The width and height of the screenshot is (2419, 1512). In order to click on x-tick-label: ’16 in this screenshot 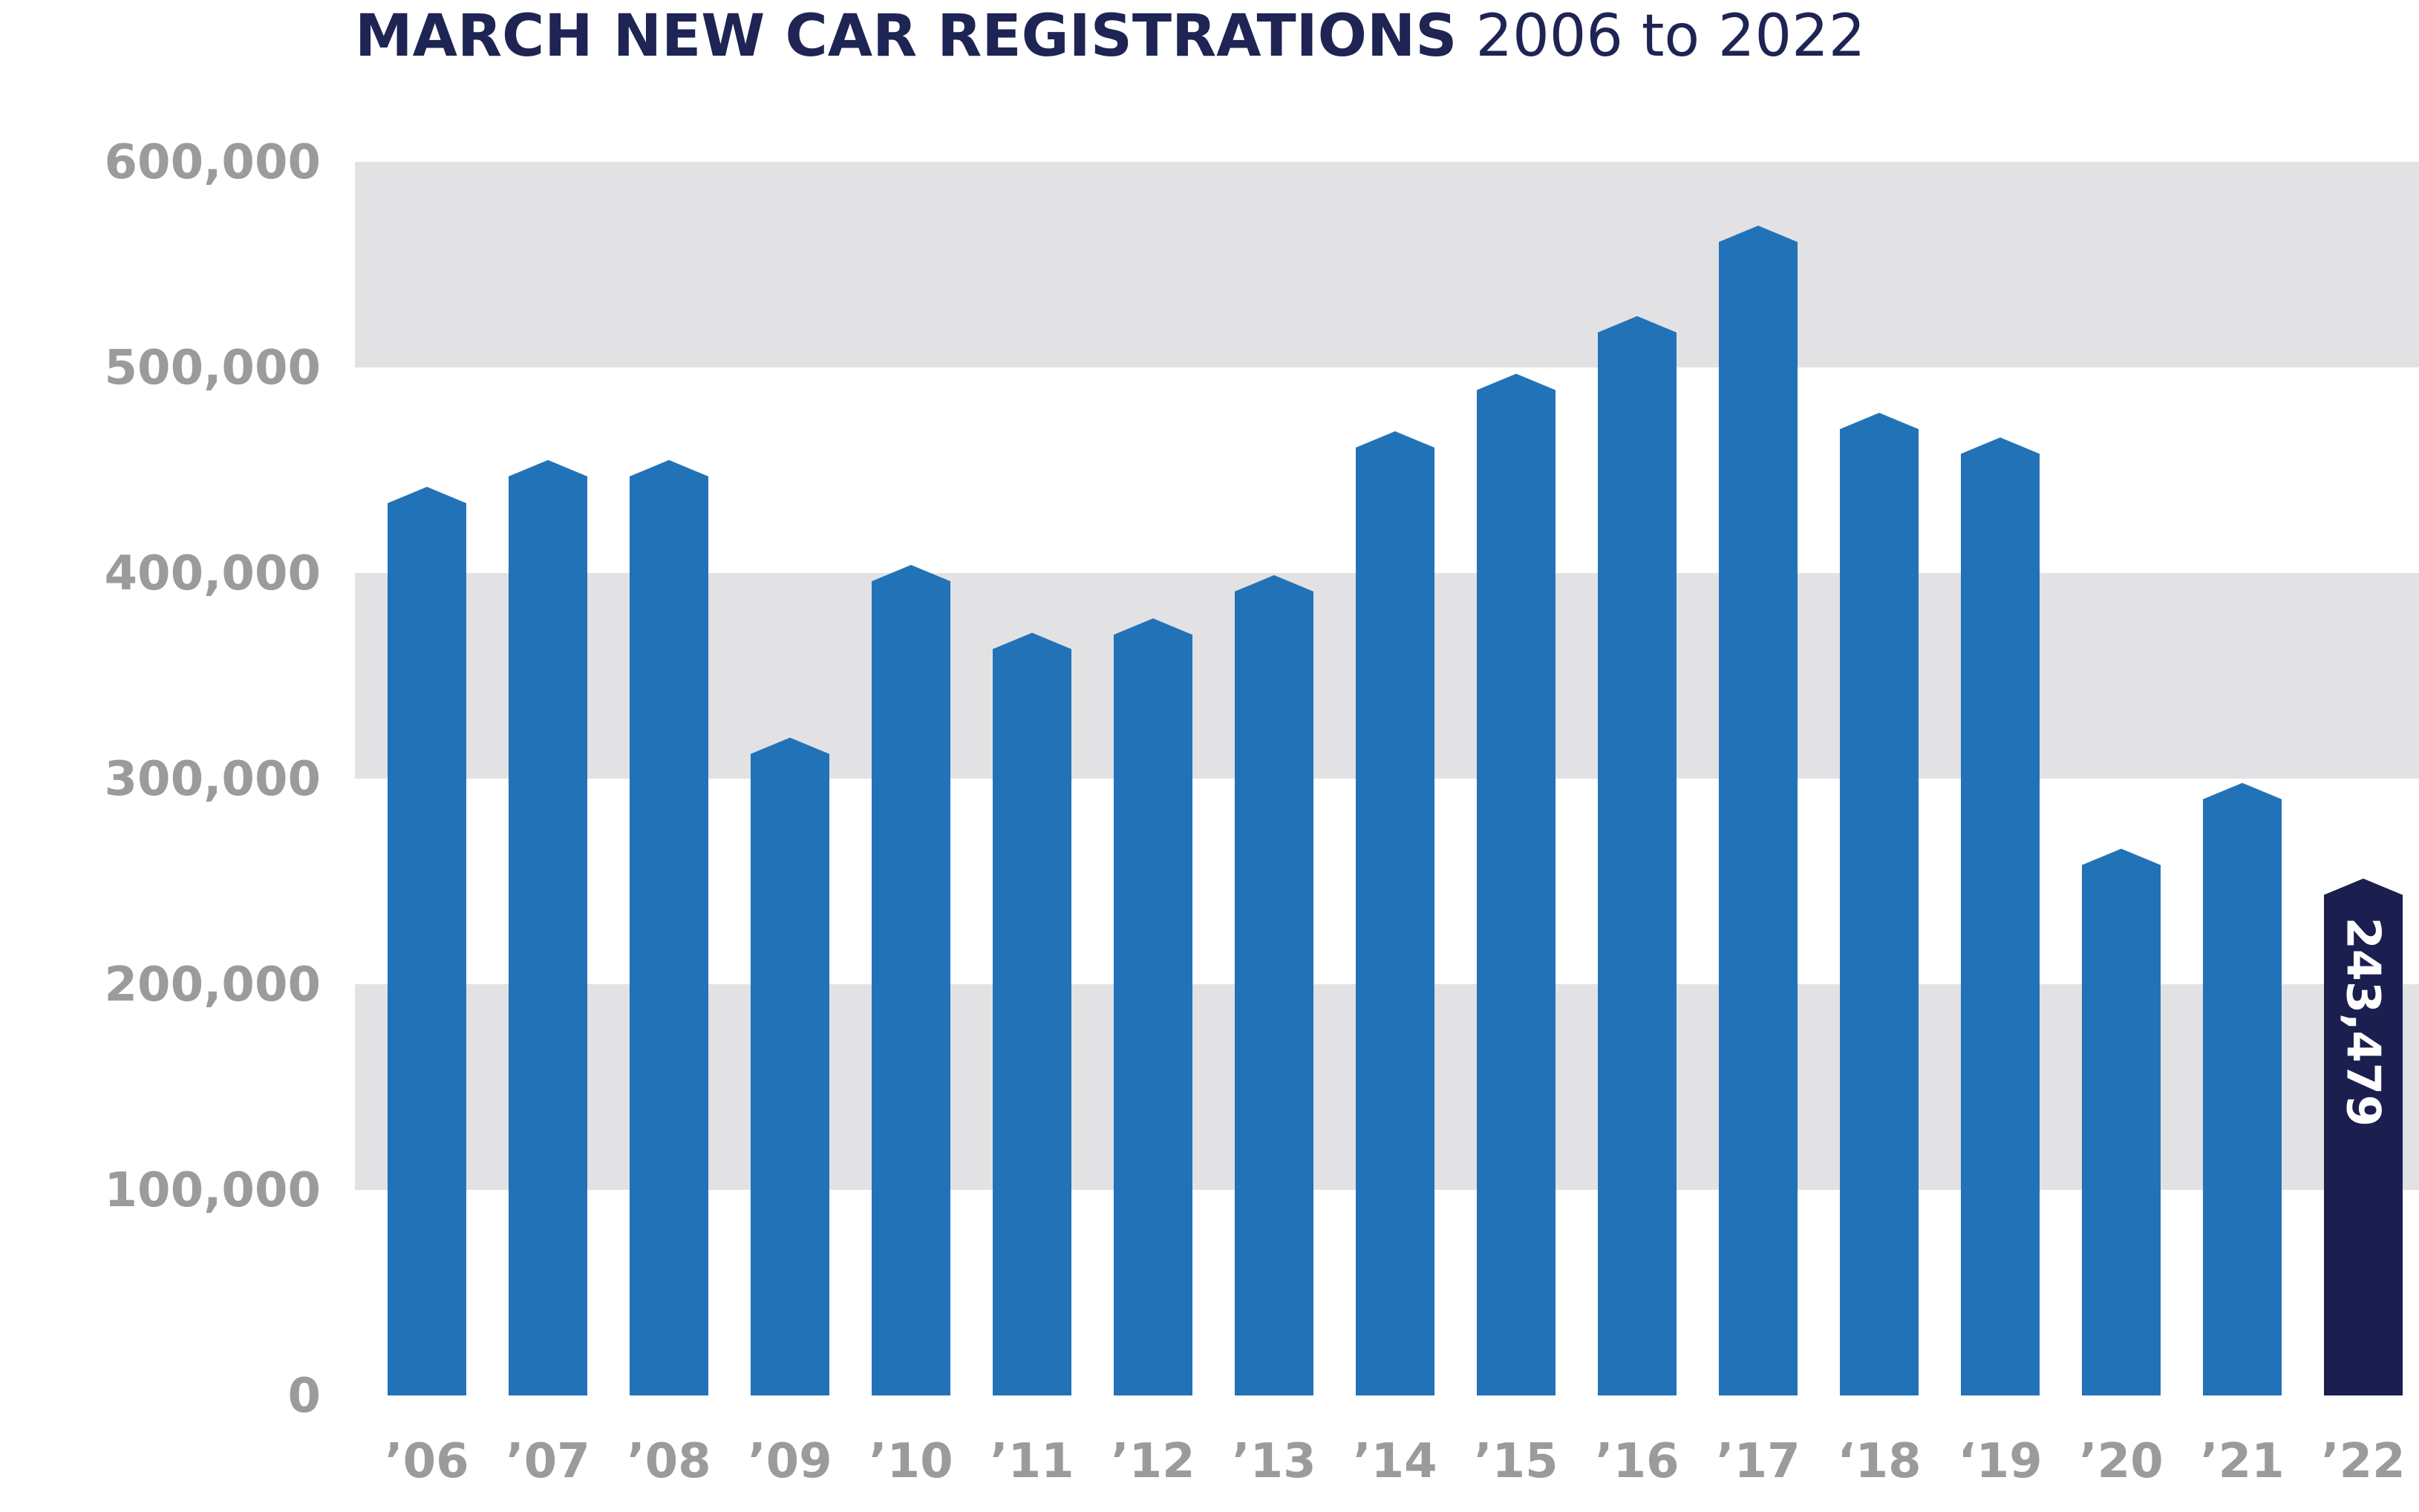, I will do `click(1637, 1461)`.